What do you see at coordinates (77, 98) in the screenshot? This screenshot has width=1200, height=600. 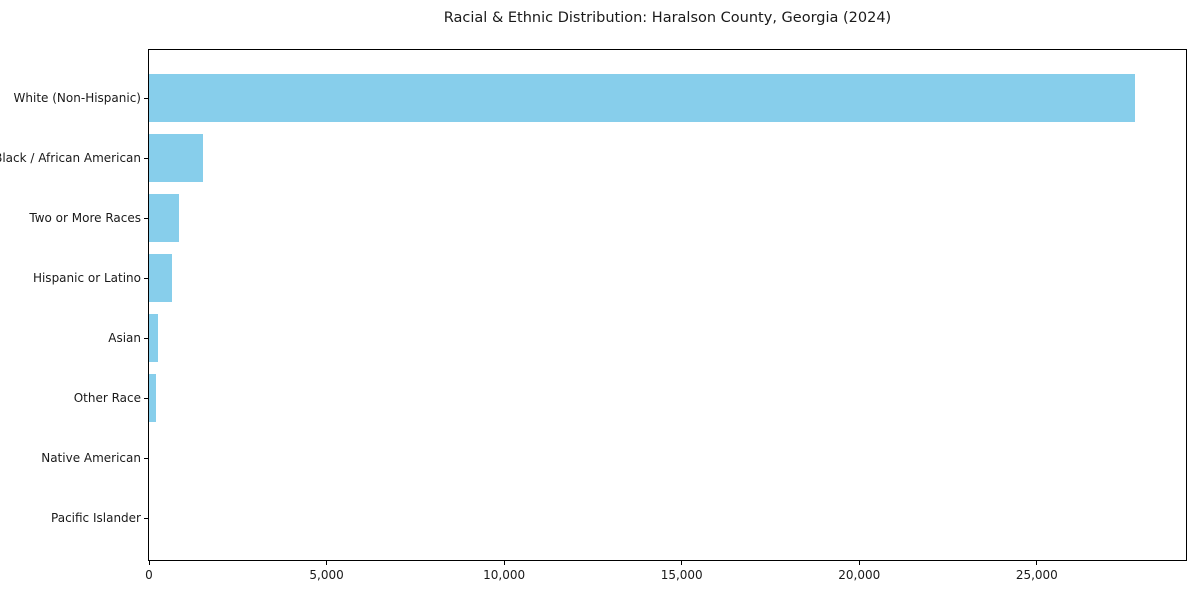 I see `category-label: White (Non-Hispanic)` at bounding box center [77, 98].